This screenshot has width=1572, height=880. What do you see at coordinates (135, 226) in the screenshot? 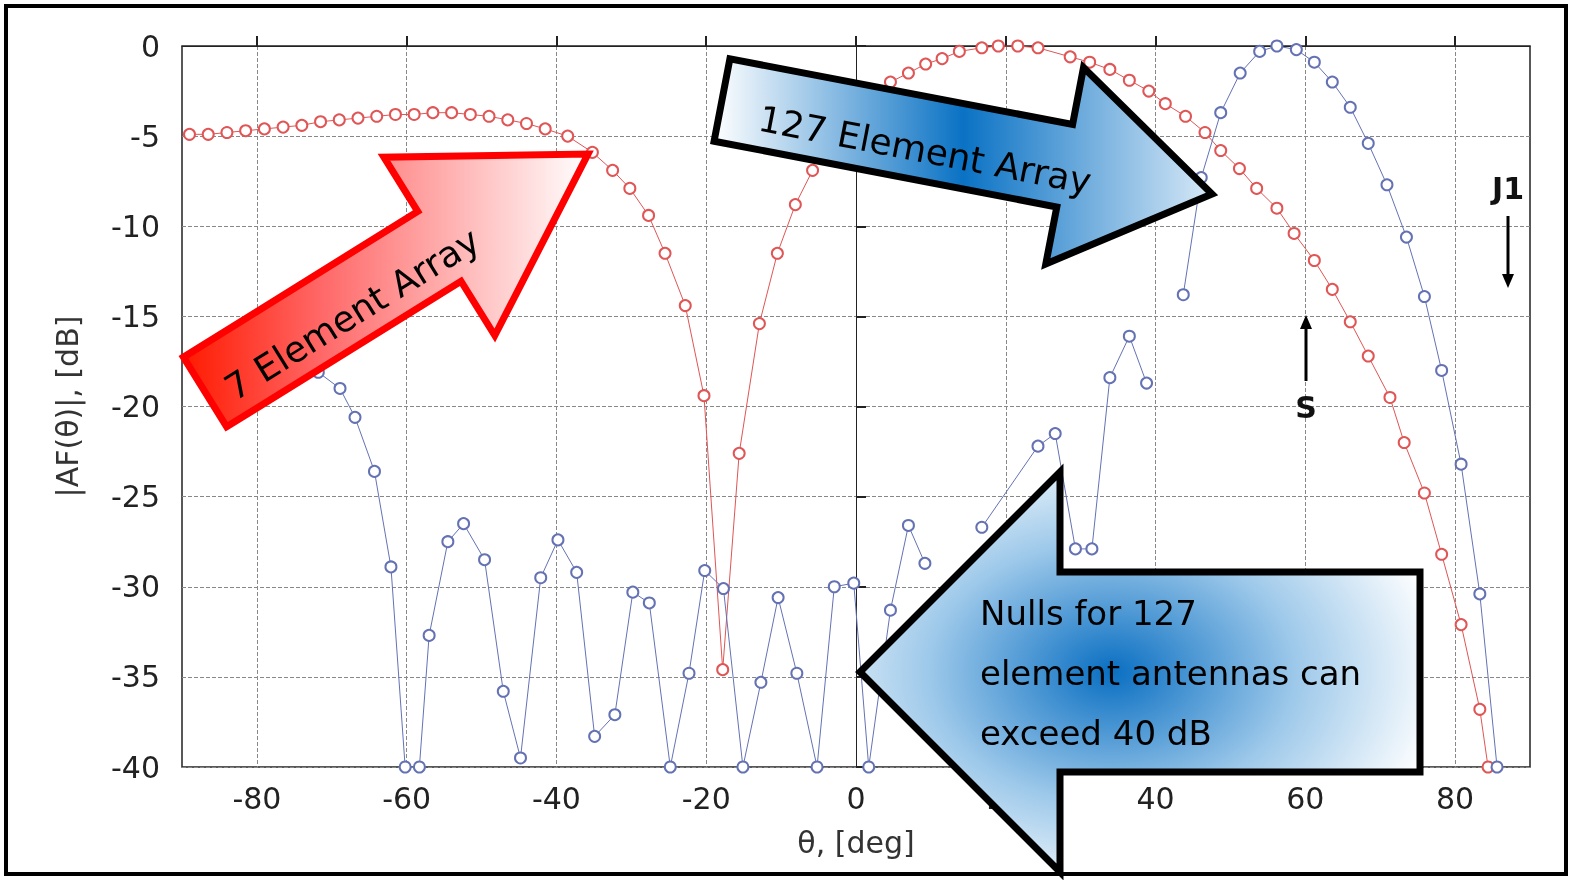
I see `y-tick-label: -10` at bounding box center [135, 226].